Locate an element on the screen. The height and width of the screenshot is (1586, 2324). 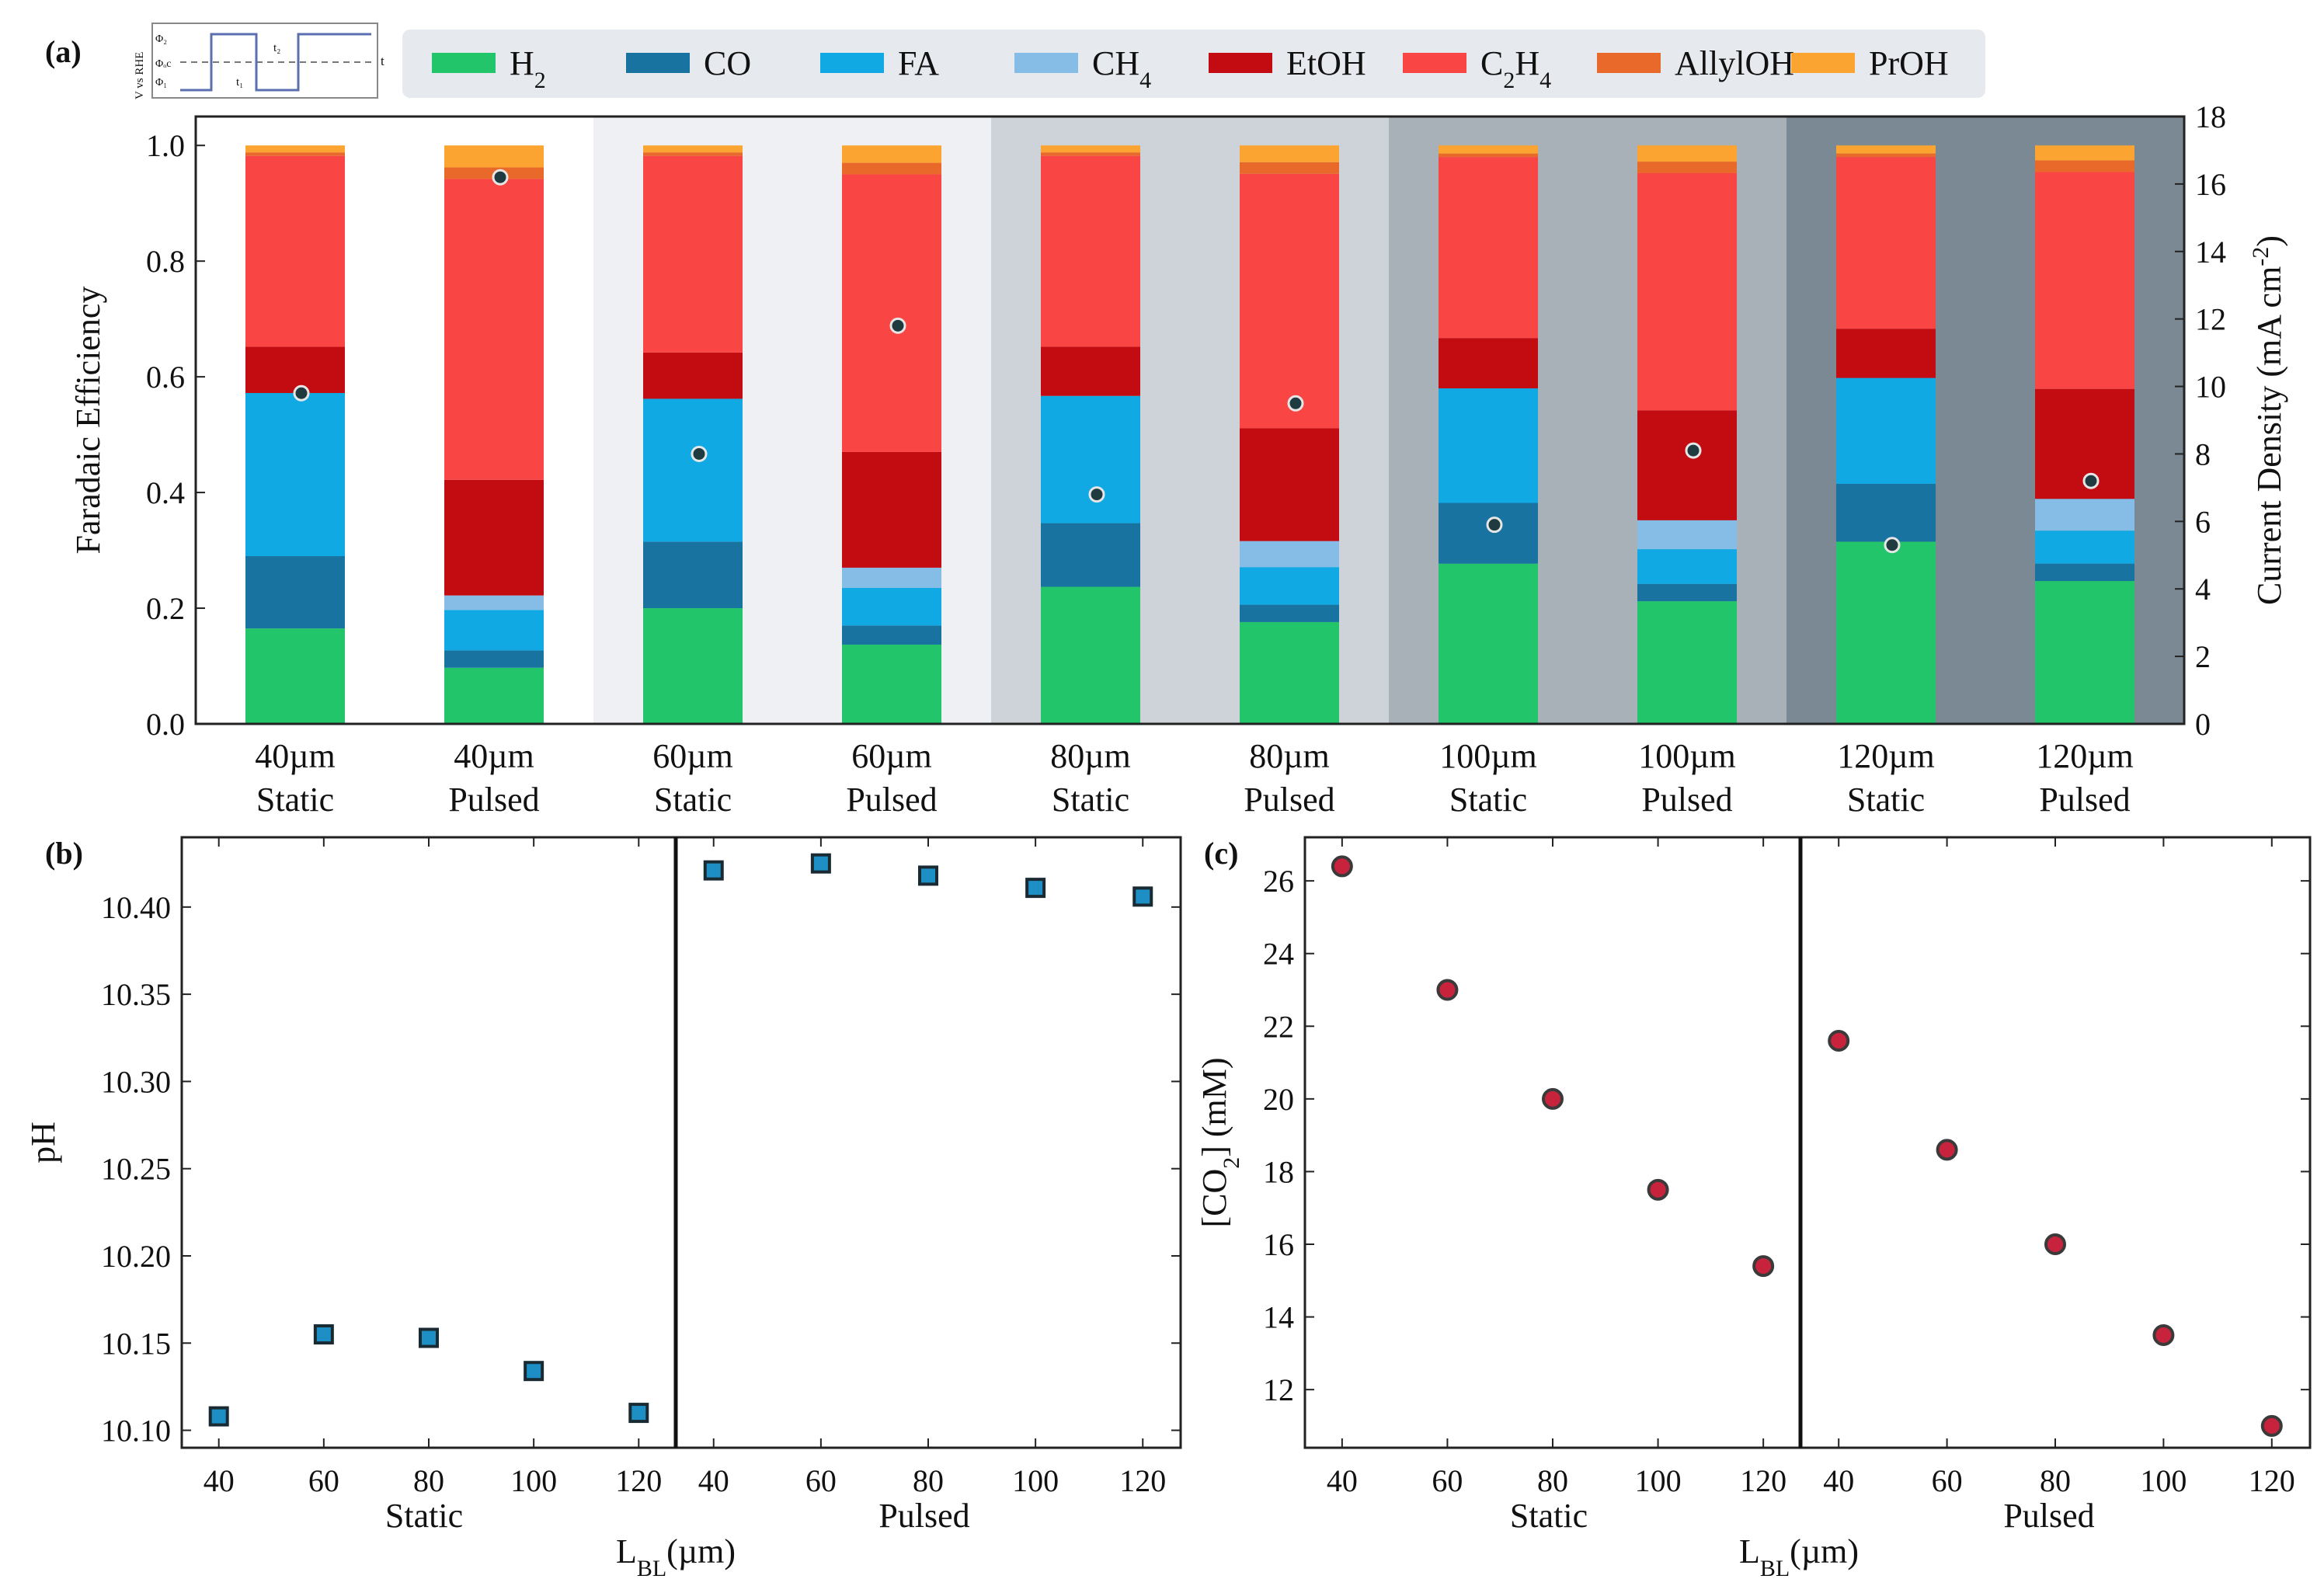
ytick-label: 20 is located at coordinates (1278, 1099).